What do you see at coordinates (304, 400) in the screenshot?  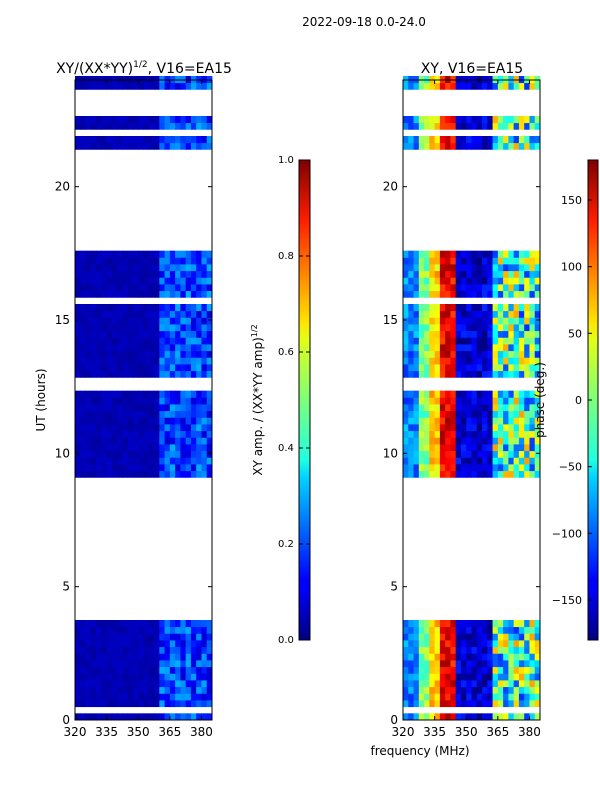 I see `amplitude-colorbar-gradient` at bounding box center [304, 400].